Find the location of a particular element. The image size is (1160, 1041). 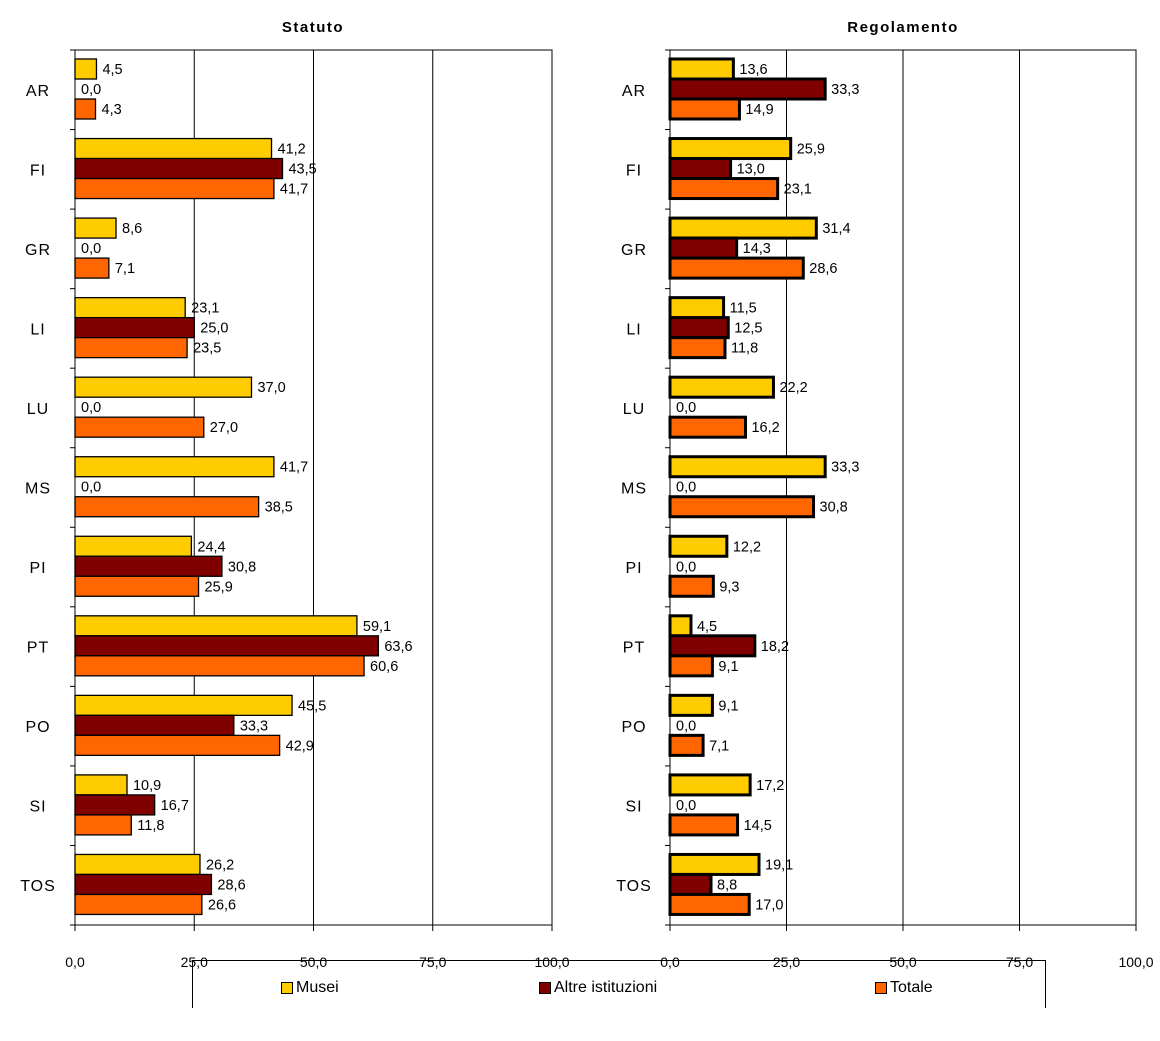

data-label-altre-istituzioni: 25,0 is located at coordinates (214, 329).